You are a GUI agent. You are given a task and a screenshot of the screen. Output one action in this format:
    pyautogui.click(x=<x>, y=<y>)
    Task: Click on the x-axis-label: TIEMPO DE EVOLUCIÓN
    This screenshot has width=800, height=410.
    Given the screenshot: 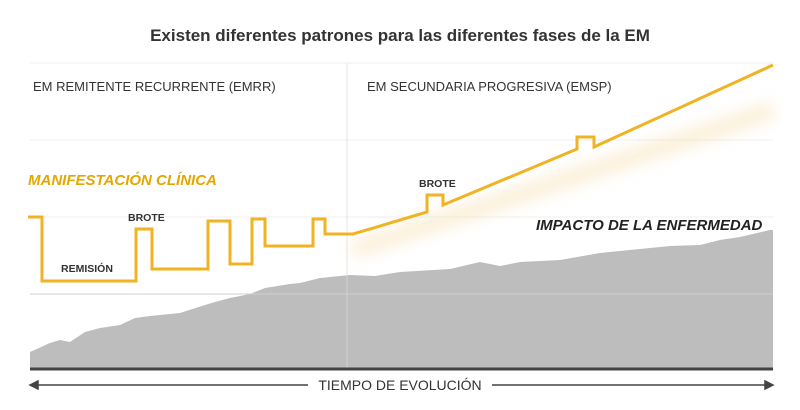 What is the action you would take?
    pyautogui.click(x=400, y=385)
    